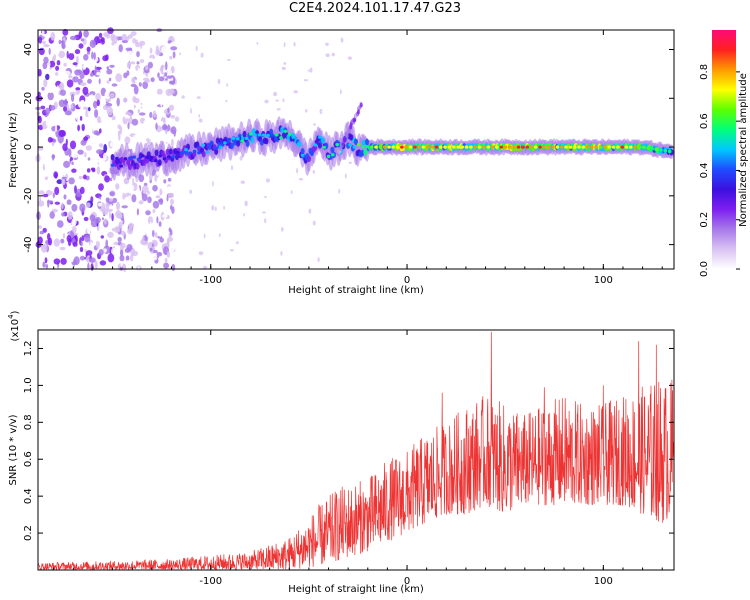  Describe the element at coordinates (13, 150) in the screenshot. I see `spectrogram-y-axis-label: Frequency (Hz)` at that location.